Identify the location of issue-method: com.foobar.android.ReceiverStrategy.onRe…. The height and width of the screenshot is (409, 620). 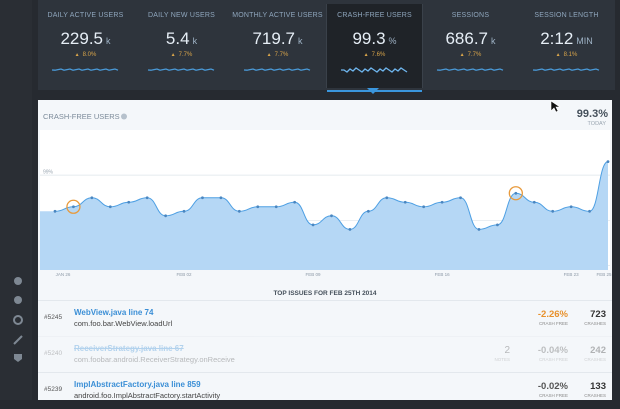
(154, 359).